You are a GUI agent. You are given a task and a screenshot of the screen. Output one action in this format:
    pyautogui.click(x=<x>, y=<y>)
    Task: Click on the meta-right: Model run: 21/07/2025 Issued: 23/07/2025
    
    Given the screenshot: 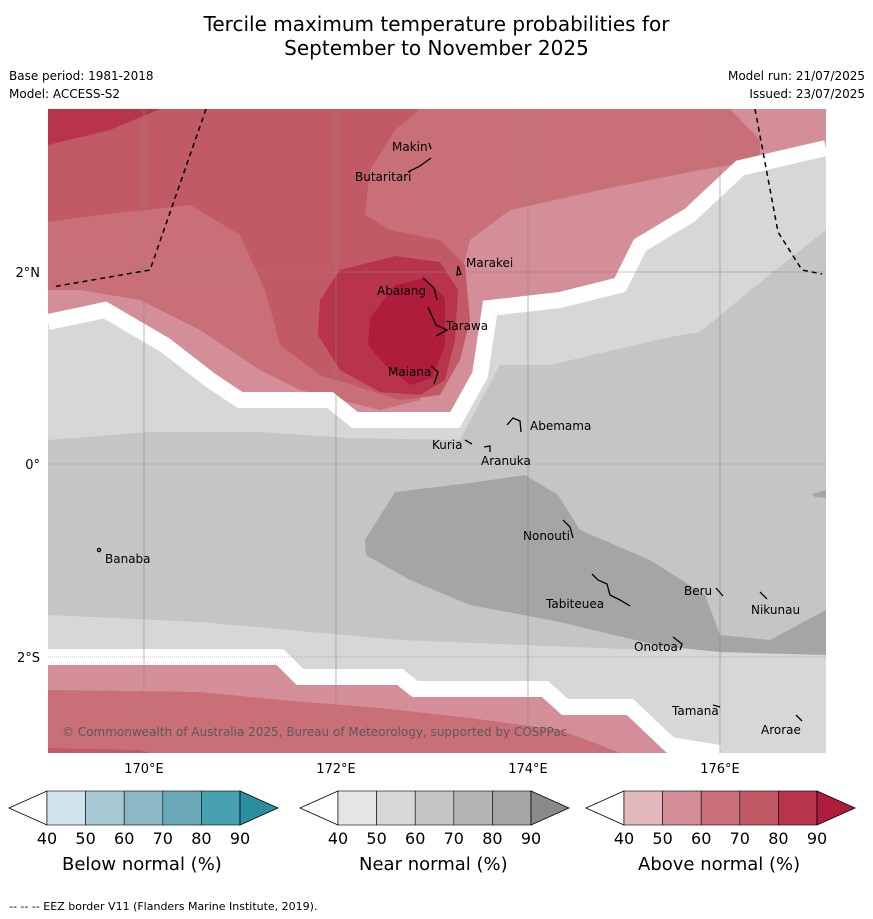 What is the action you would take?
    pyautogui.click(x=796, y=85)
    